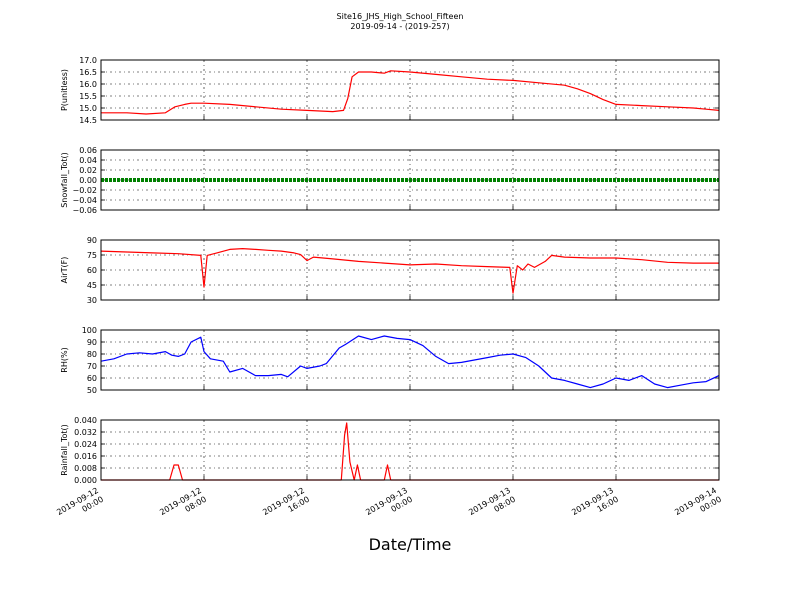 Image resolution: width=800 pixels, height=600 pixels. I want to click on y-axis-label: Snowfall_Tot(), so click(64, 180).